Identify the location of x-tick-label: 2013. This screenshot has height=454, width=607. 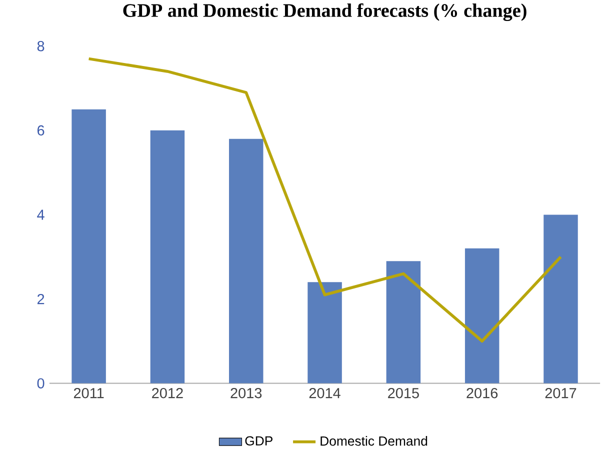
(246, 393).